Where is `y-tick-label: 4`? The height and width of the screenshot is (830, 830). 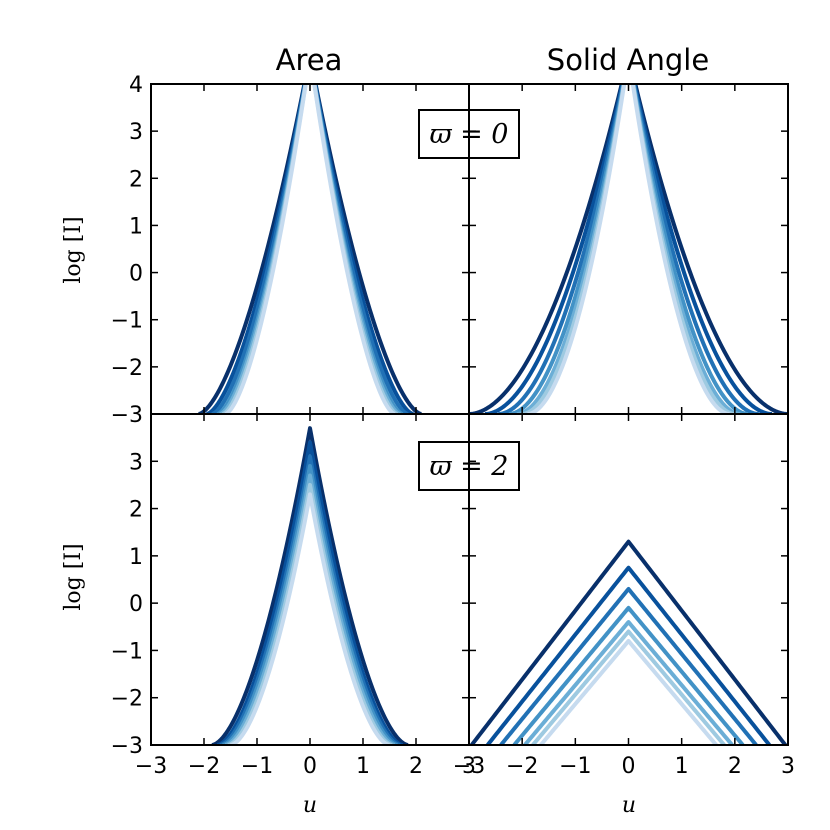
y-tick-label: 4 is located at coordinates (136, 85).